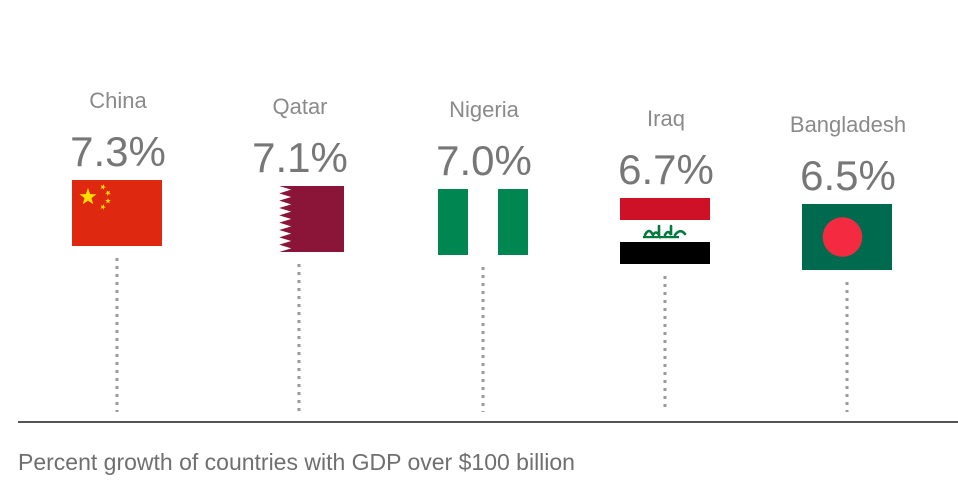 This screenshot has width=958, height=480. I want to click on value-label-nigeria: 7.0%, so click(484, 160).